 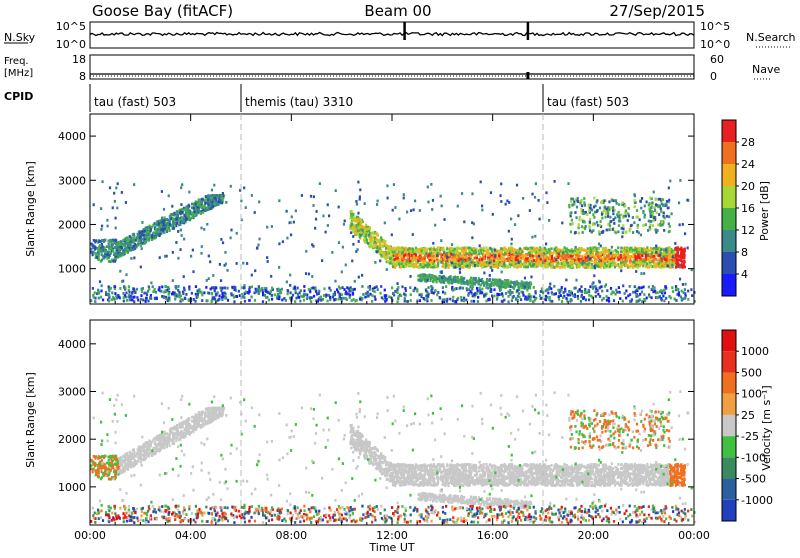 What do you see at coordinates (299, 102) in the screenshot?
I see `cpid-segment-label: themis (tau) 3310` at bounding box center [299, 102].